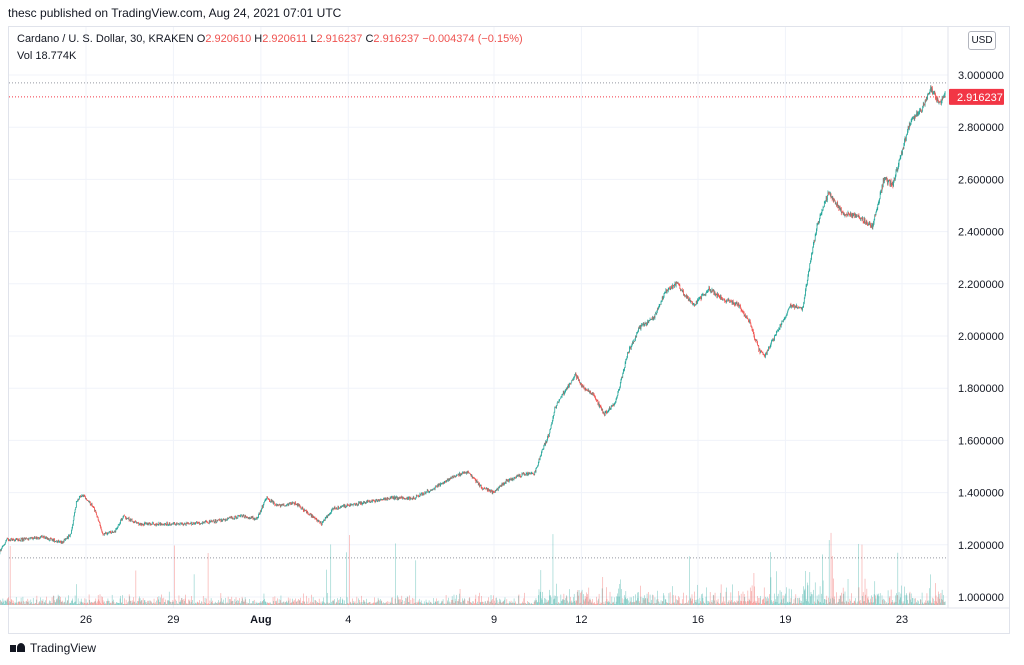 The image size is (1024, 665). What do you see at coordinates (981, 285) in the screenshot?
I see `y-tick-label: 2.200000` at bounding box center [981, 285].